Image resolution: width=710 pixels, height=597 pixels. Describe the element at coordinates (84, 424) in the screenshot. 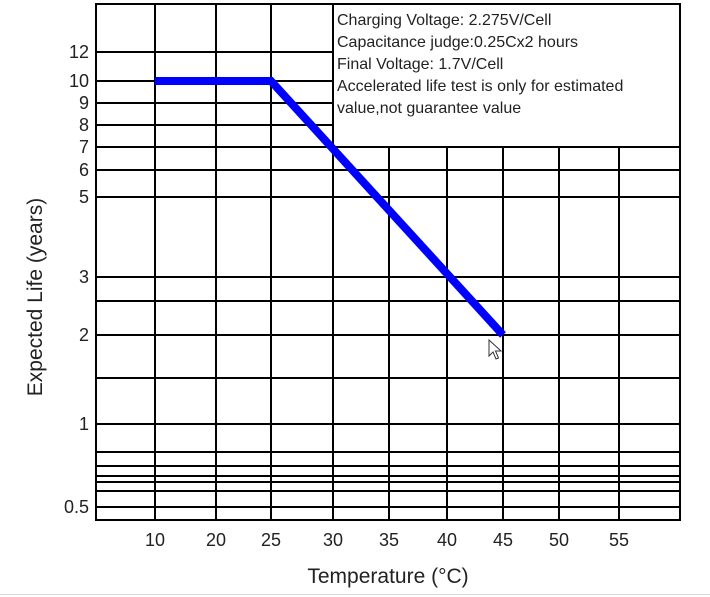

I see `y-tick-label: 1` at that location.